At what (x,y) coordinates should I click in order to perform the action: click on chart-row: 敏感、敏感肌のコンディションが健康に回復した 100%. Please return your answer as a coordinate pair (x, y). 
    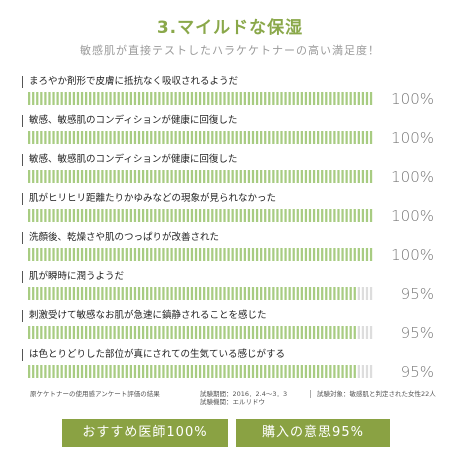
    Looking at the image, I should click on (230, 134).